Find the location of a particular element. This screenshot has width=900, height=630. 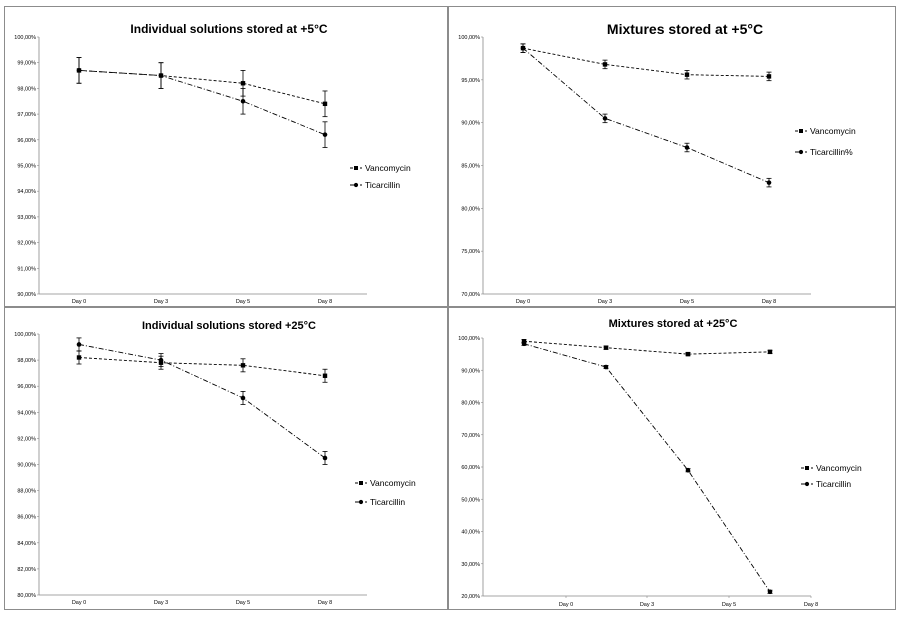

y-tick-label: 82,00% is located at coordinates (26, 570).